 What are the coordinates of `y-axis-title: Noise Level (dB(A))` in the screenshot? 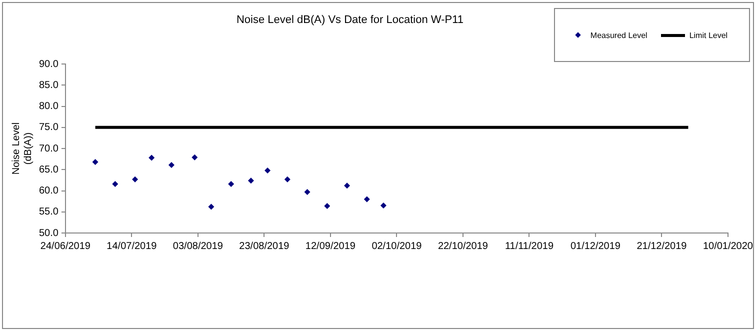 It's located at (22, 148).